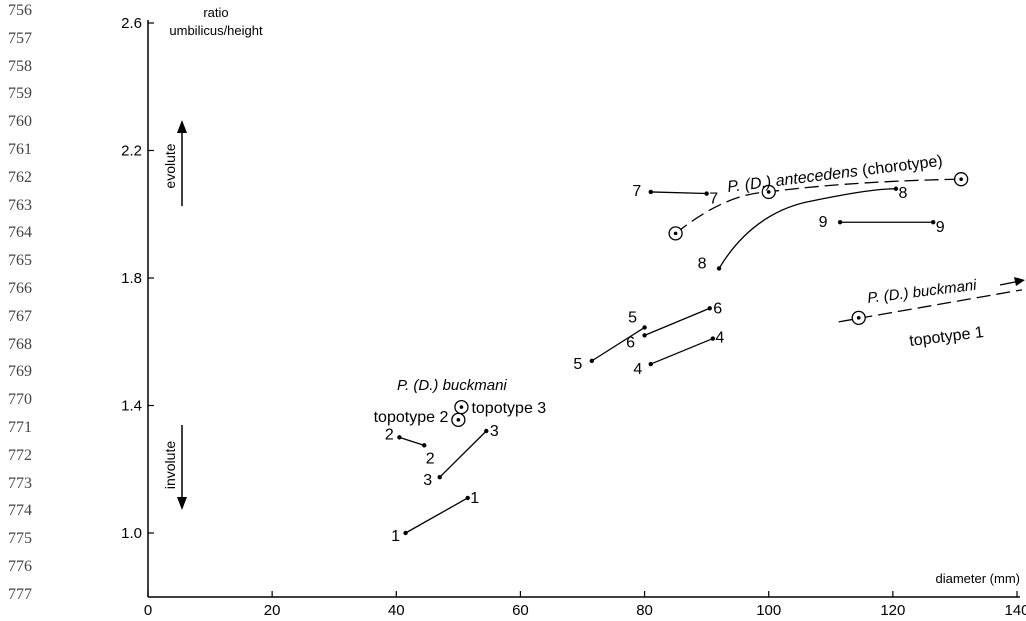  Describe the element at coordinates (131, 533) in the screenshot. I see `y-tick-label: 1.0` at that location.